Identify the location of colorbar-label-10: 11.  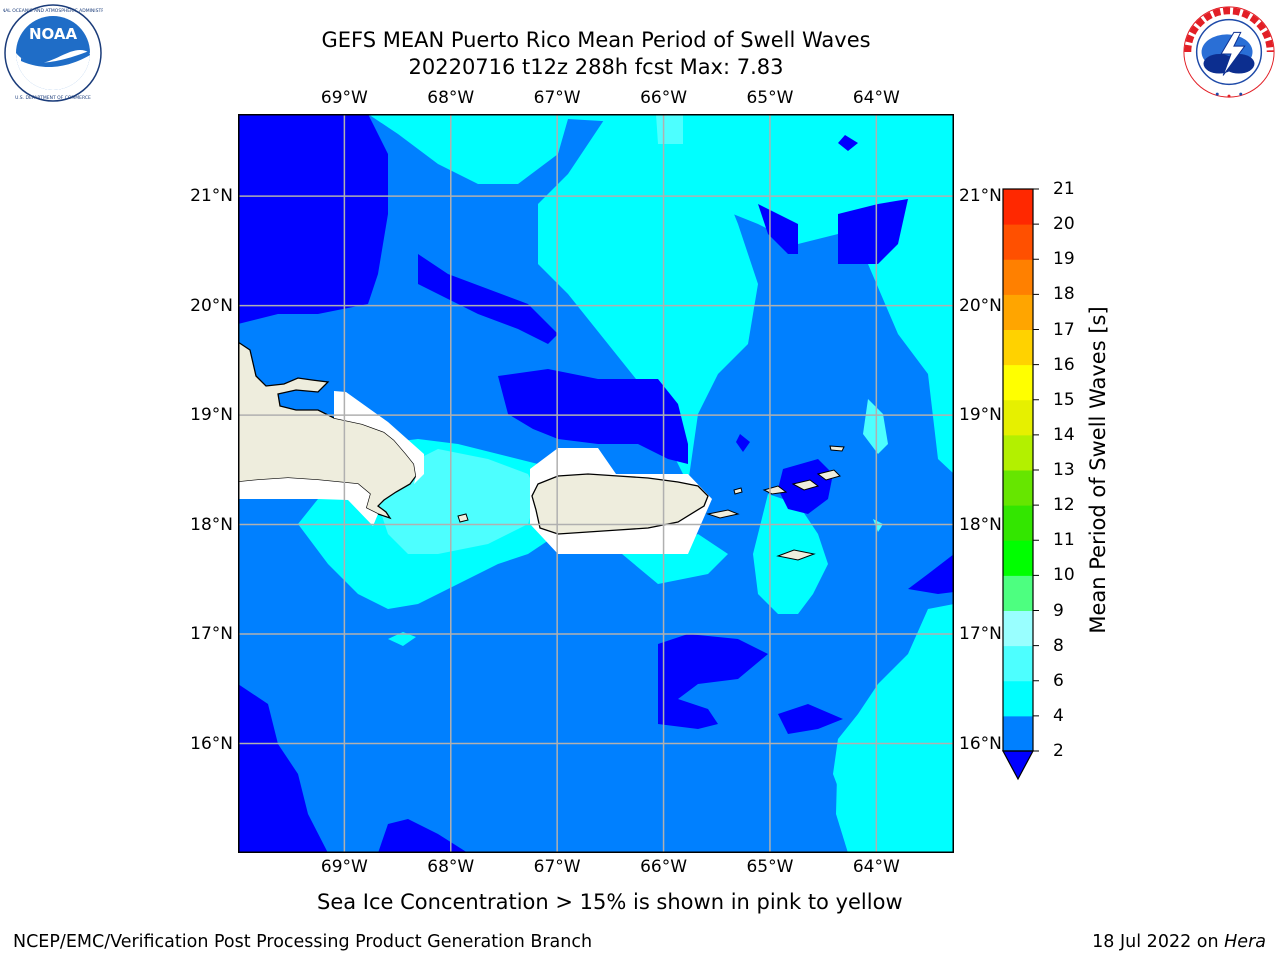
(1064, 540).